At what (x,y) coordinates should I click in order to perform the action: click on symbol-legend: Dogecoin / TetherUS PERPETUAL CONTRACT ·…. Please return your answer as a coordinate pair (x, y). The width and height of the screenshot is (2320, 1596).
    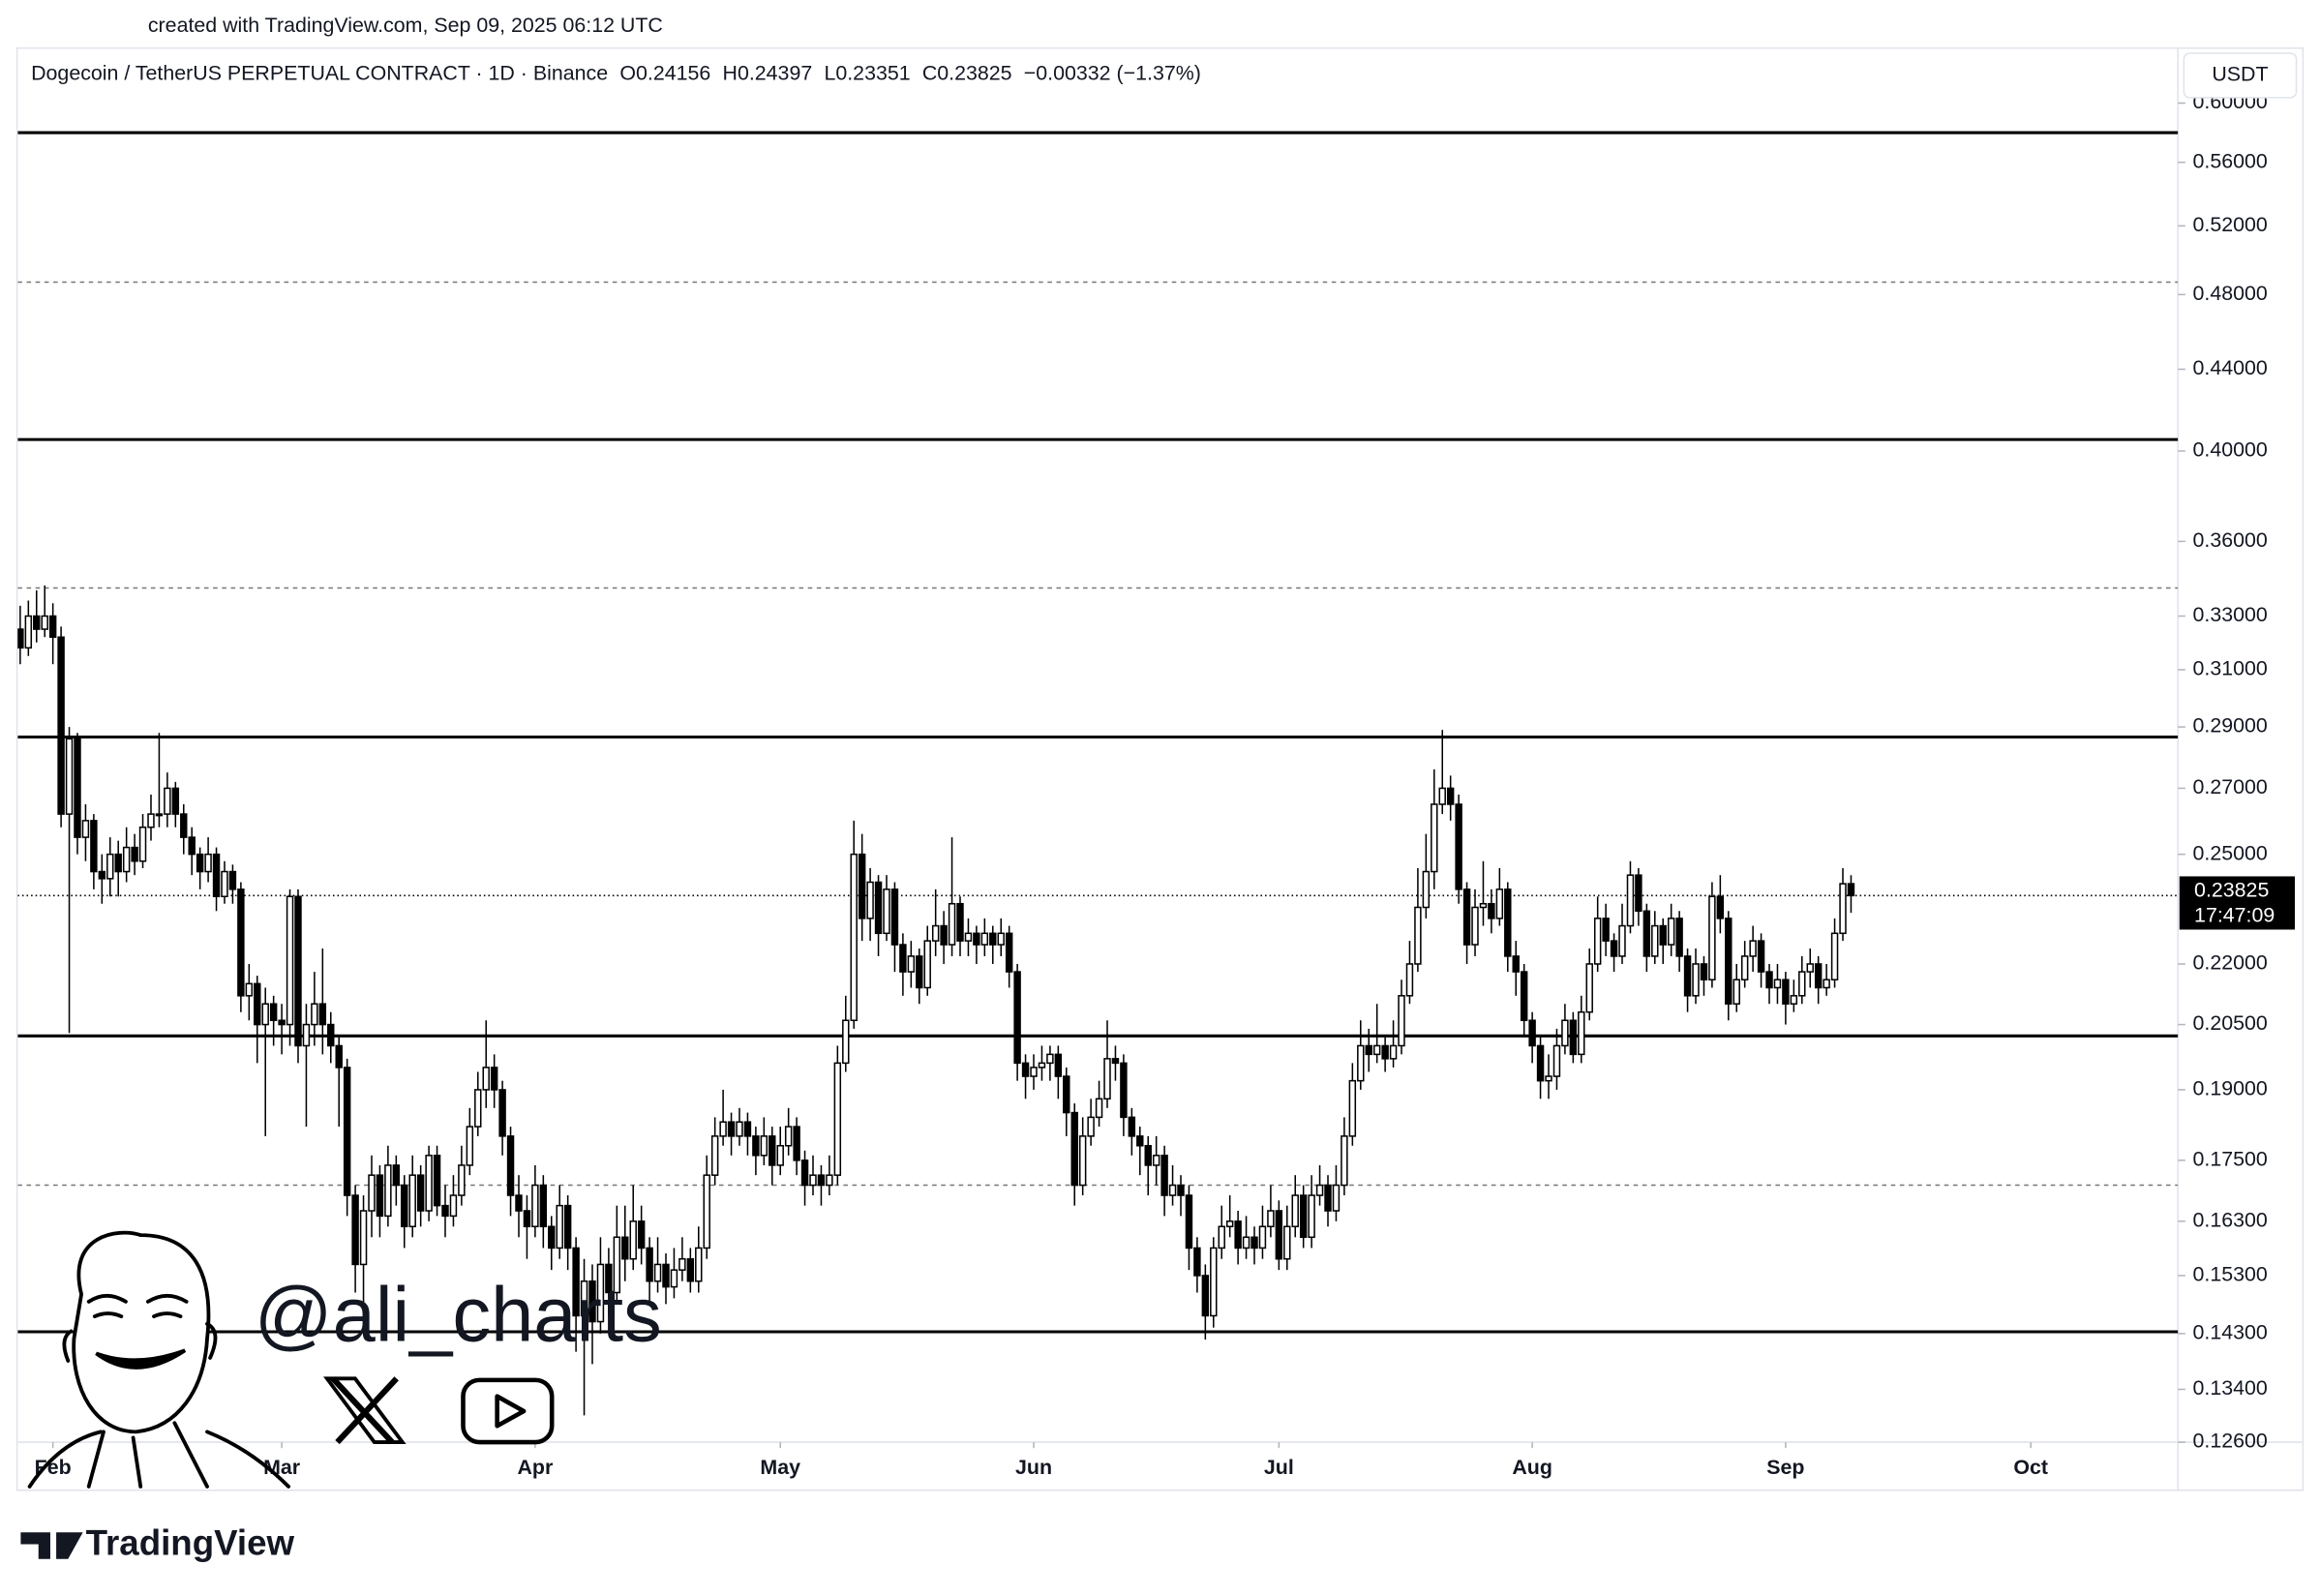
    Looking at the image, I should click on (616, 72).